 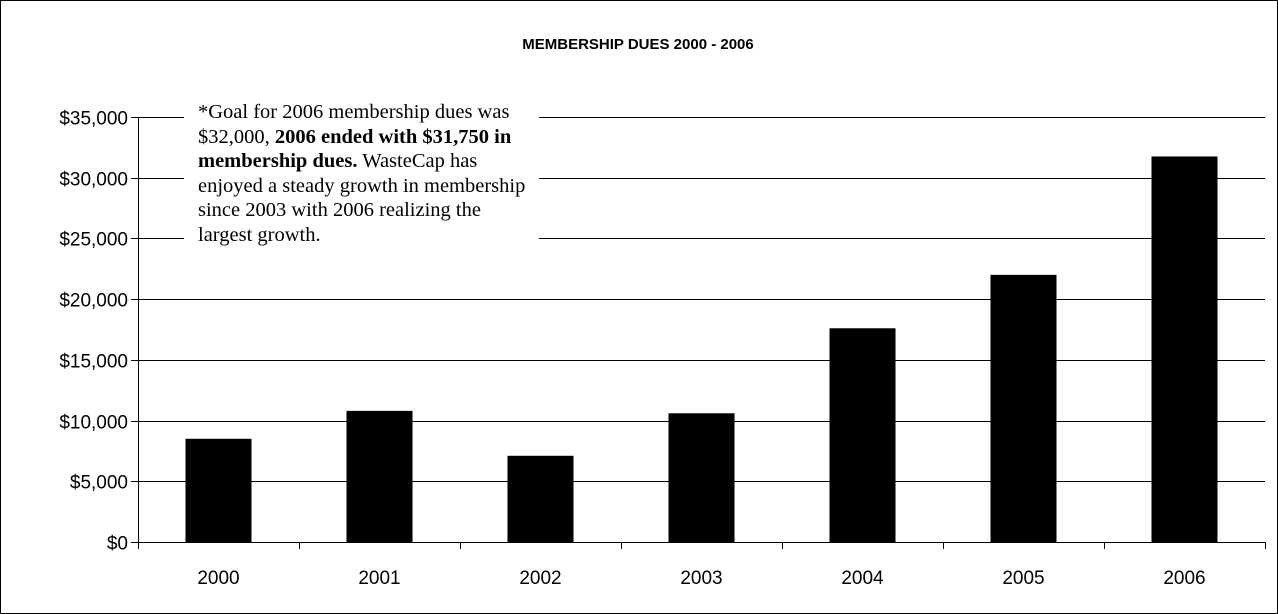 I want to click on y-tick-label: $5,000, so click(x=99, y=483).